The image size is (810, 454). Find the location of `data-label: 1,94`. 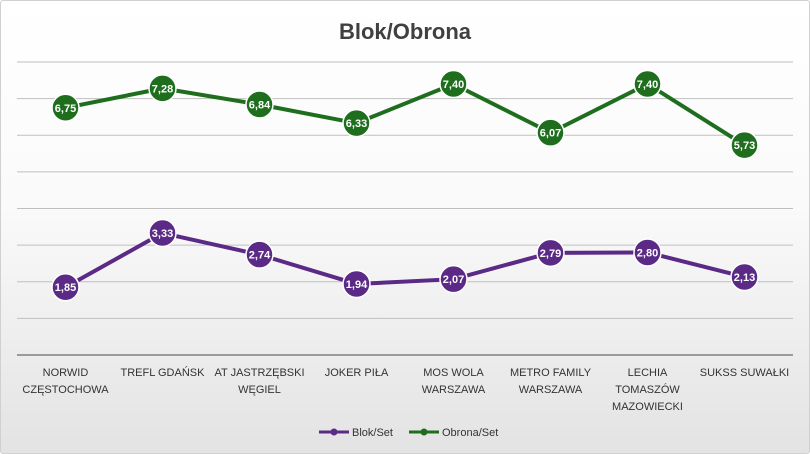

data-label: 1,94 is located at coordinates (357, 285).